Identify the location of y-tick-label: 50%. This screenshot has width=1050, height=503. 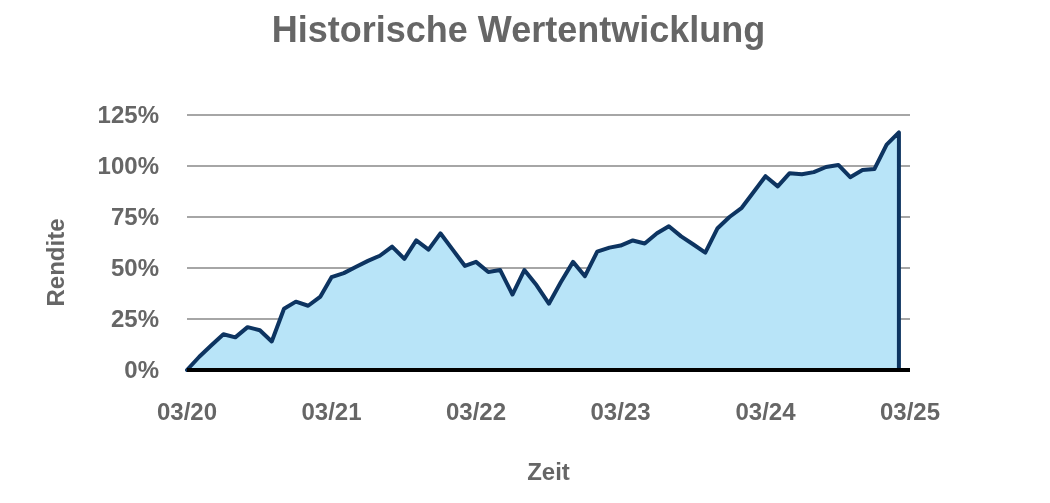
(134, 268).